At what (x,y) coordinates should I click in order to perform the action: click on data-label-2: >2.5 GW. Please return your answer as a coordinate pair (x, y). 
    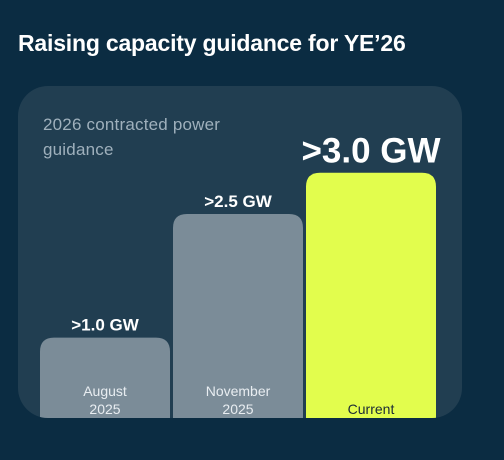
    Looking at the image, I should click on (238, 201).